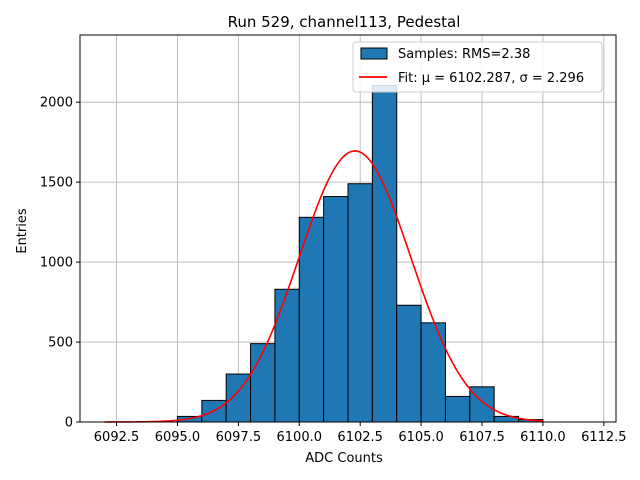 This screenshot has height=480, width=640. What do you see at coordinates (69, 423) in the screenshot?
I see `y-tick-label: 0` at bounding box center [69, 423].